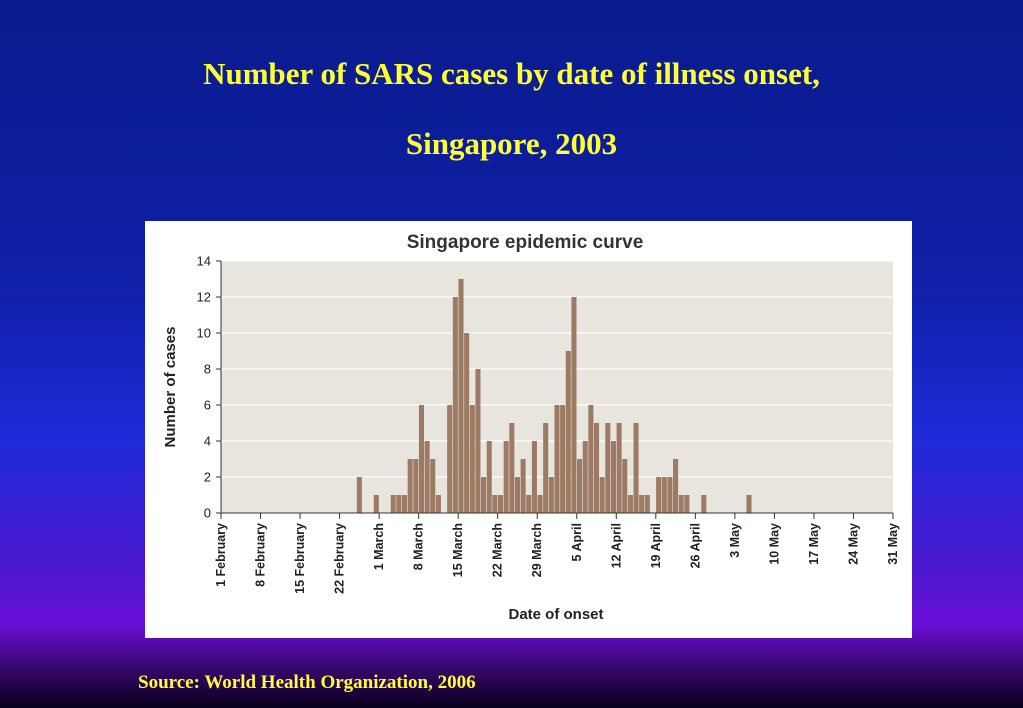  What do you see at coordinates (207, 477) in the screenshot?
I see `y-tick-label: 2` at bounding box center [207, 477].